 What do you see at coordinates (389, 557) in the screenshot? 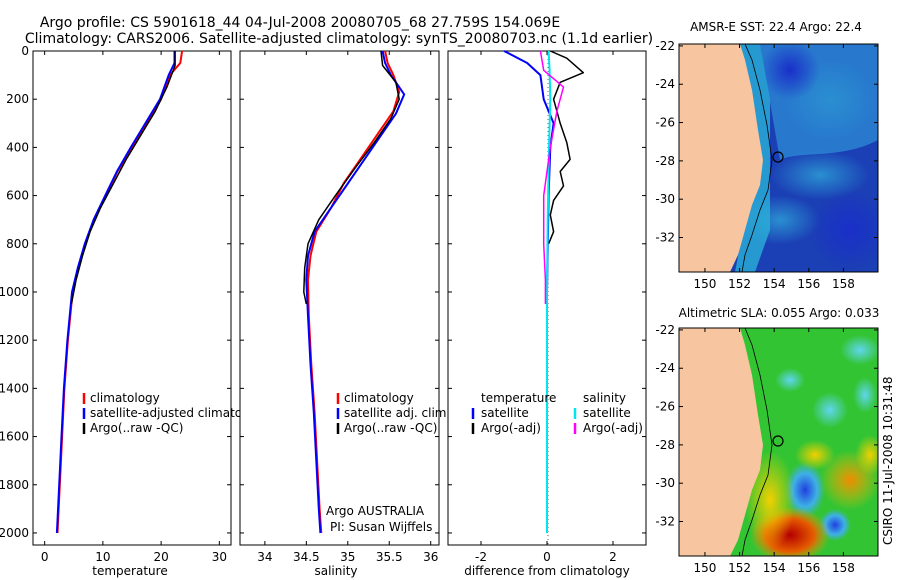
I see `x-tick-label: 35.5` at bounding box center [389, 557].